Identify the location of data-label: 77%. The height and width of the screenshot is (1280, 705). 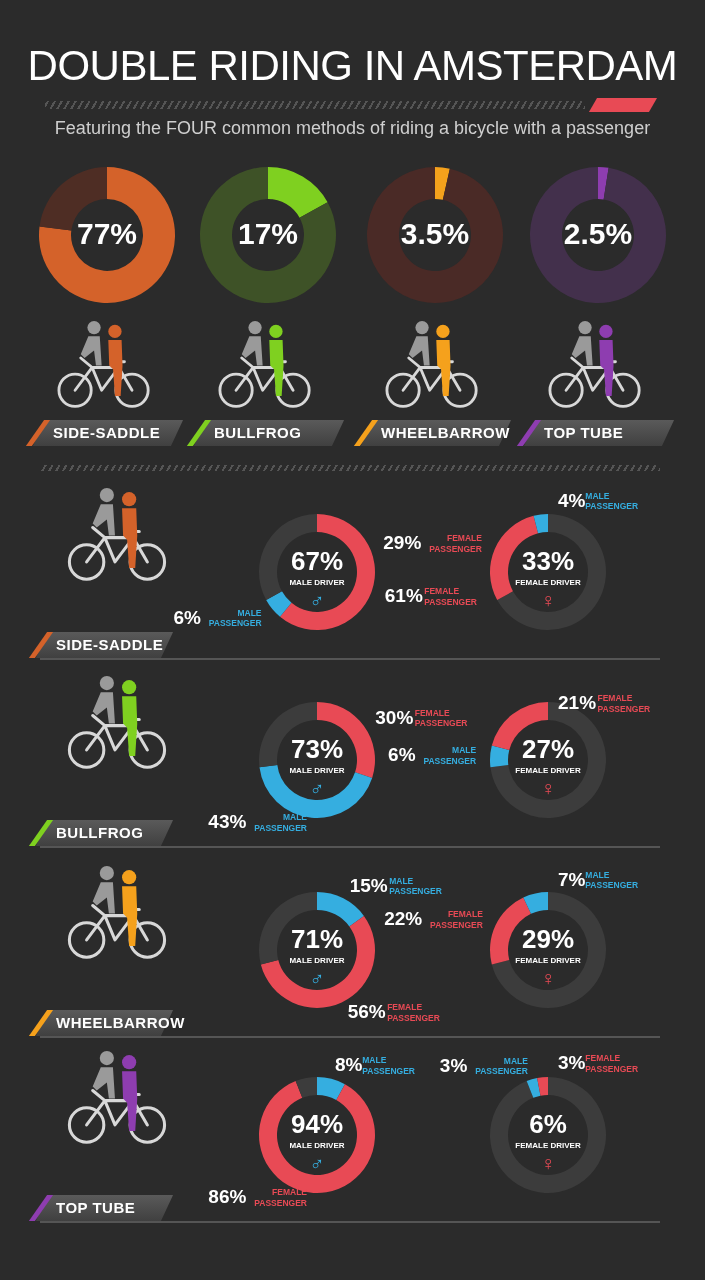
(107, 233).